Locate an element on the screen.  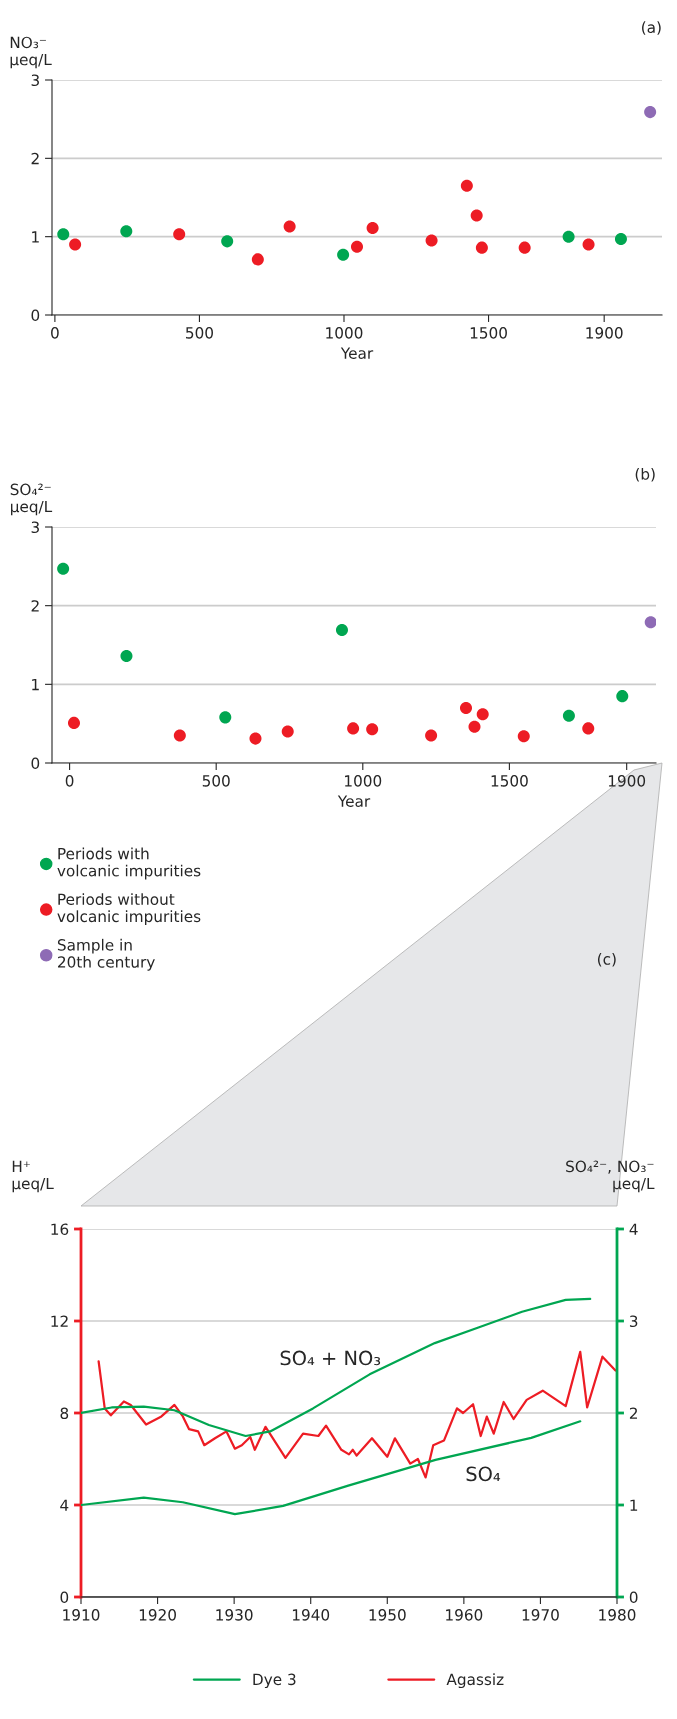
annotation: SO₄ is located at coordinates (483, 1474).